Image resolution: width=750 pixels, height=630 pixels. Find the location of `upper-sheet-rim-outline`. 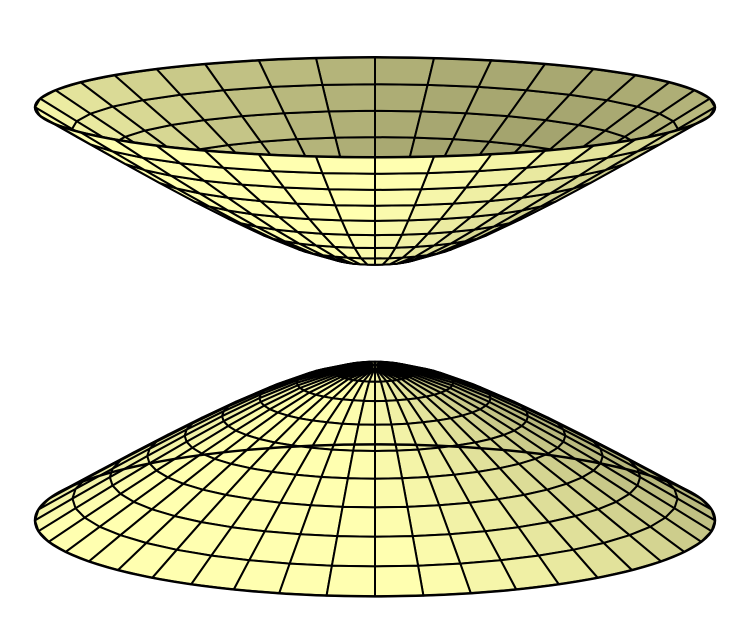

upper-sheet-rim-outline is located at coordinates (375, 107).